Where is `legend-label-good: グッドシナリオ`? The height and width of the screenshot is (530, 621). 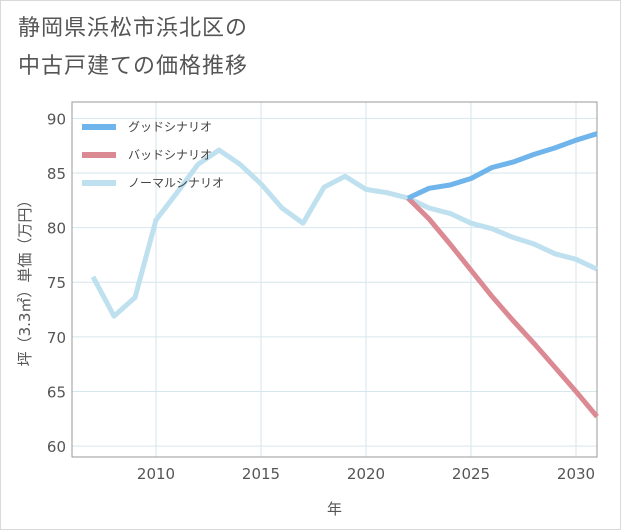 legend-label-good: グッドシナリオ is located at coordinates (170, 127).